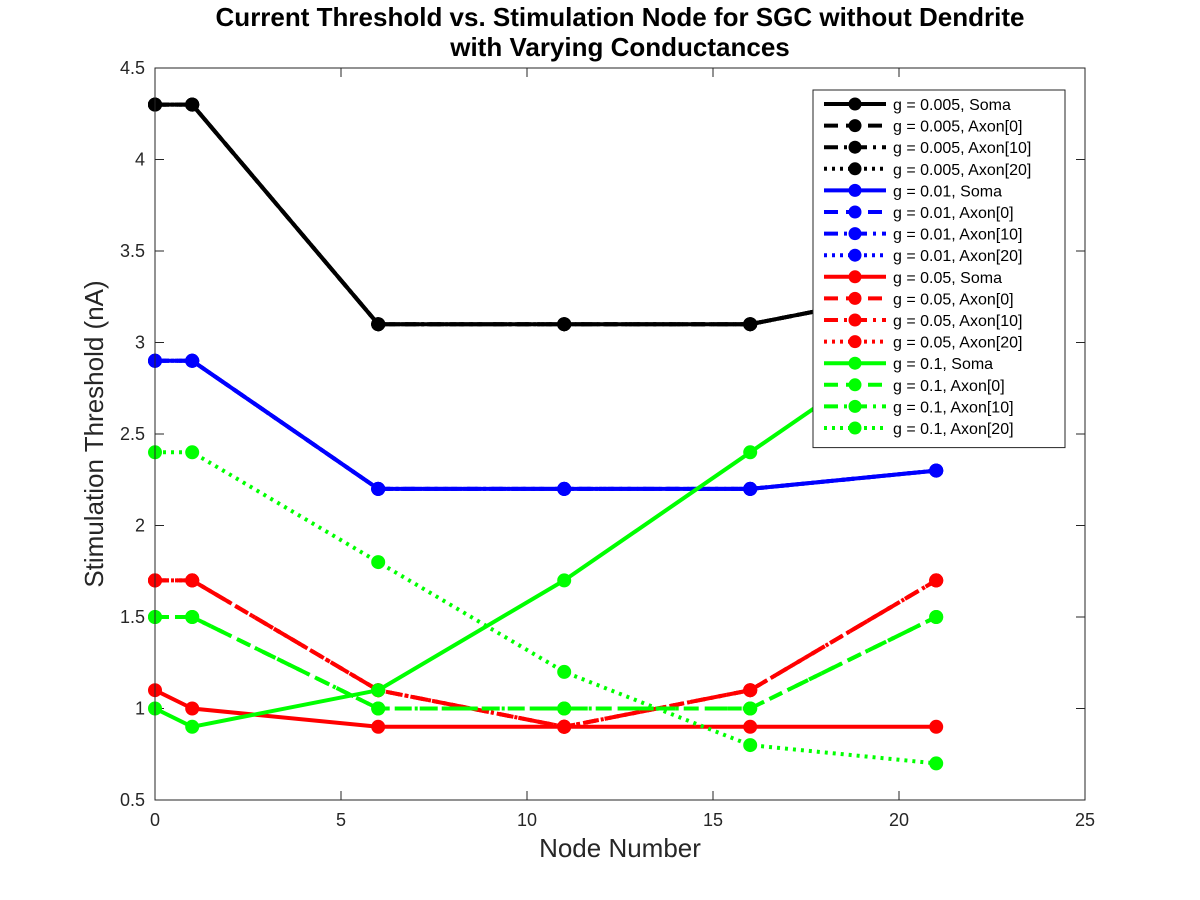  I want to click on x-tick-label: 5, so click(341, 820).